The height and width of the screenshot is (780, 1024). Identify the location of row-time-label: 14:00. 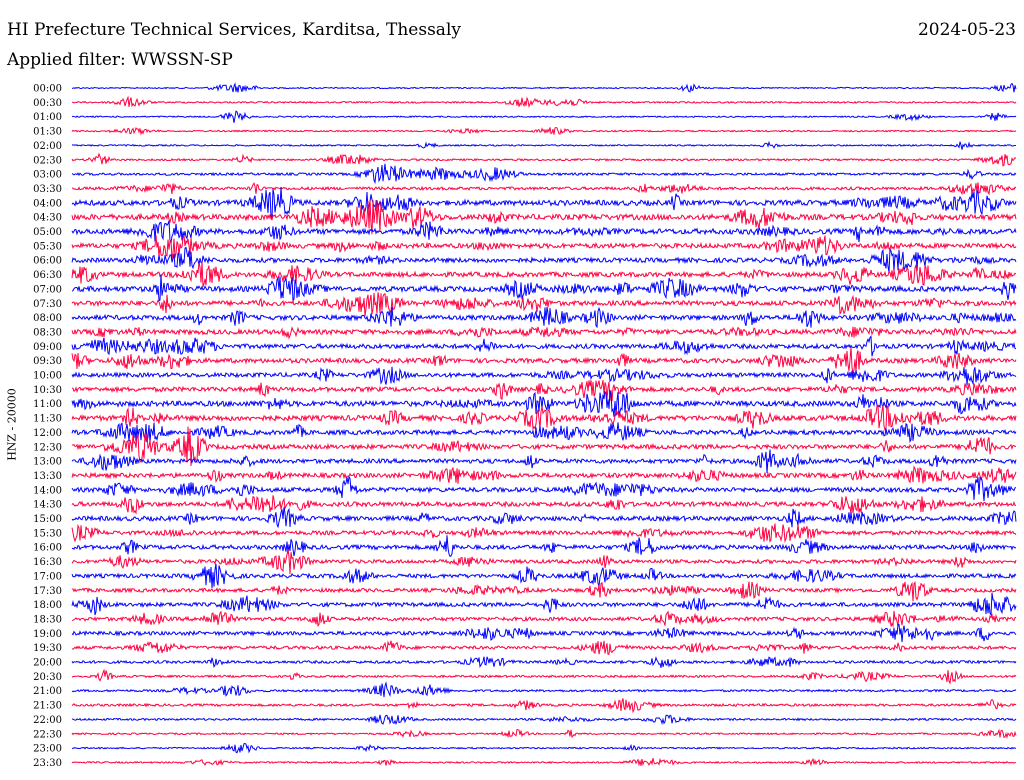
(47, 490).